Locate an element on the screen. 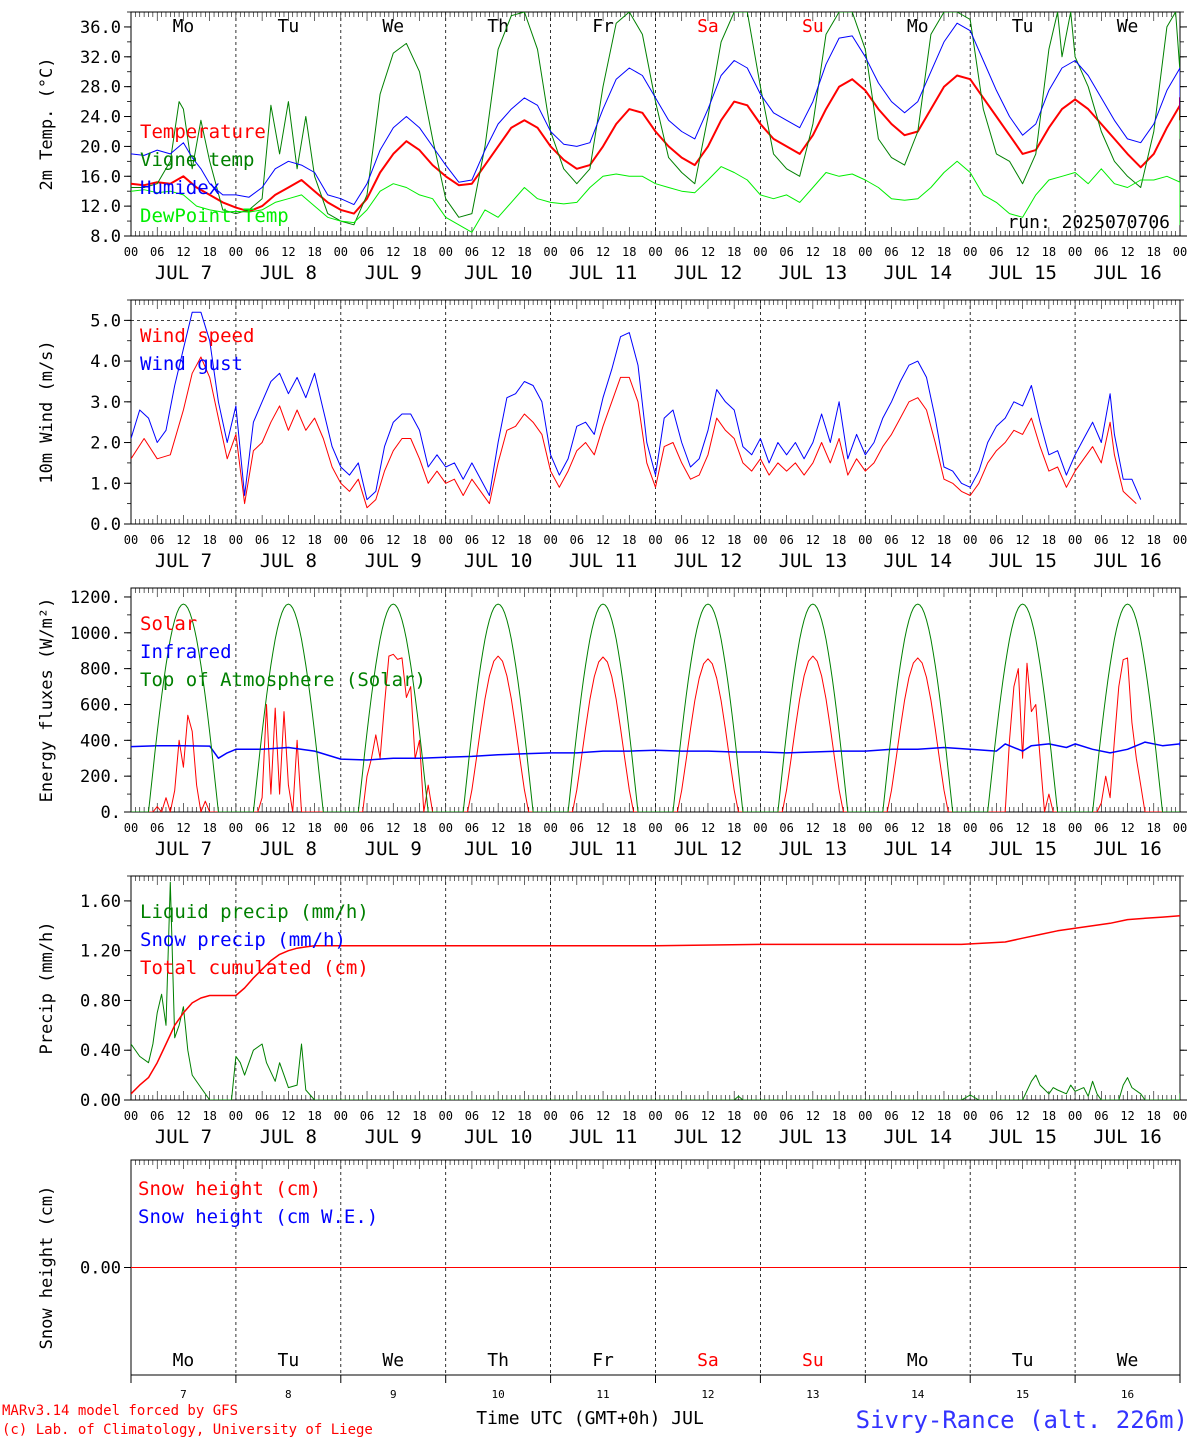  y-tick-label: 0.0 is located at coordinates (105, 525).